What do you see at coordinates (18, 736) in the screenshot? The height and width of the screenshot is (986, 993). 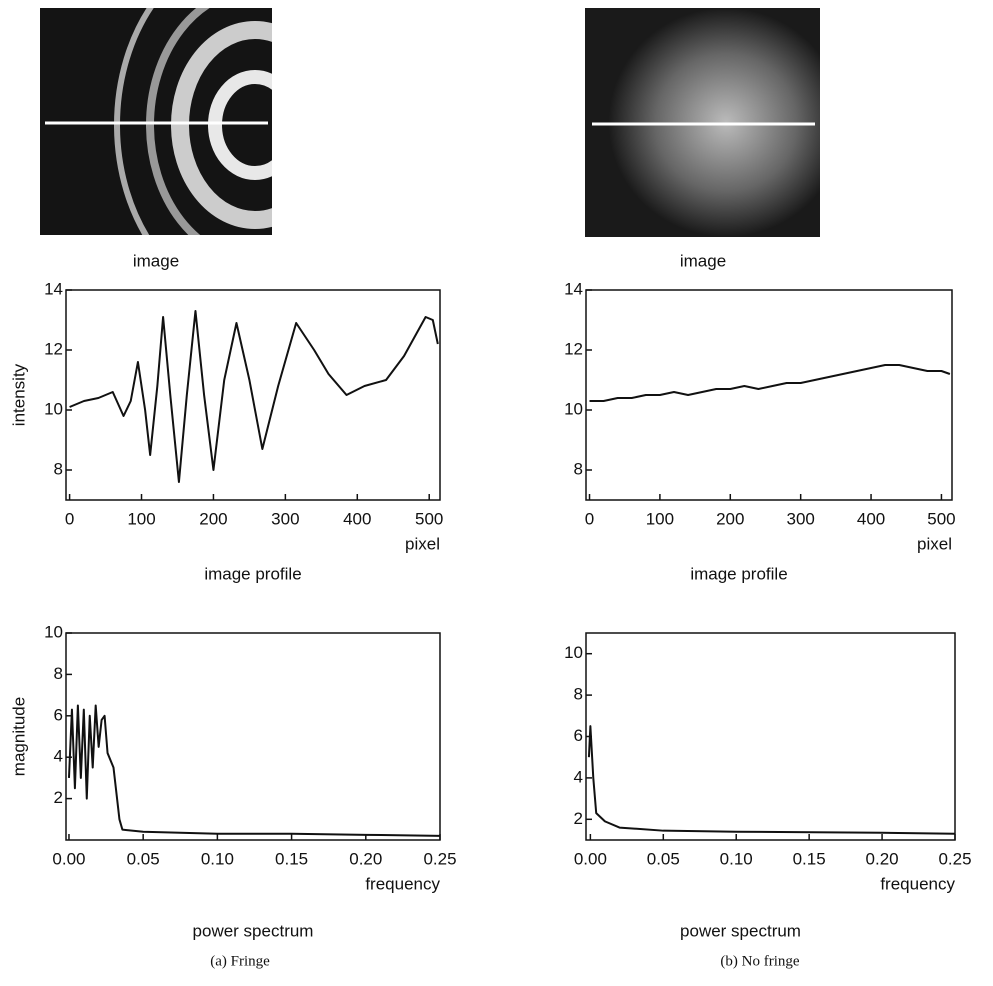 I see `y-axis-label: magnitude` at bounding box center [18, 736].